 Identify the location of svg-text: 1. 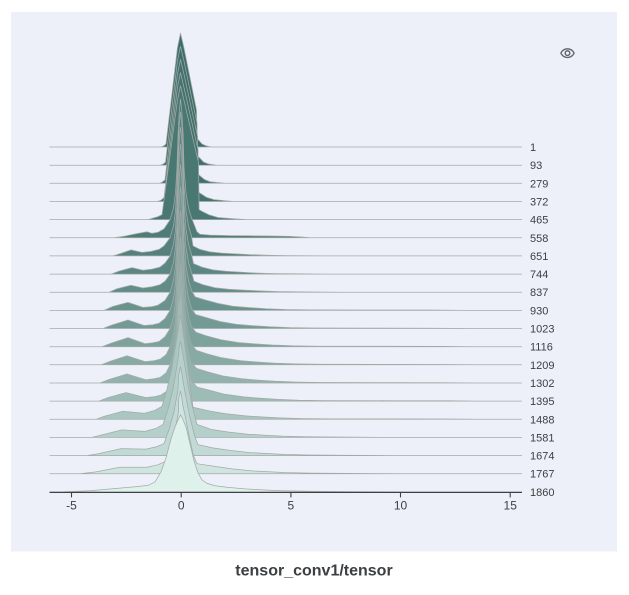
(533, 148).